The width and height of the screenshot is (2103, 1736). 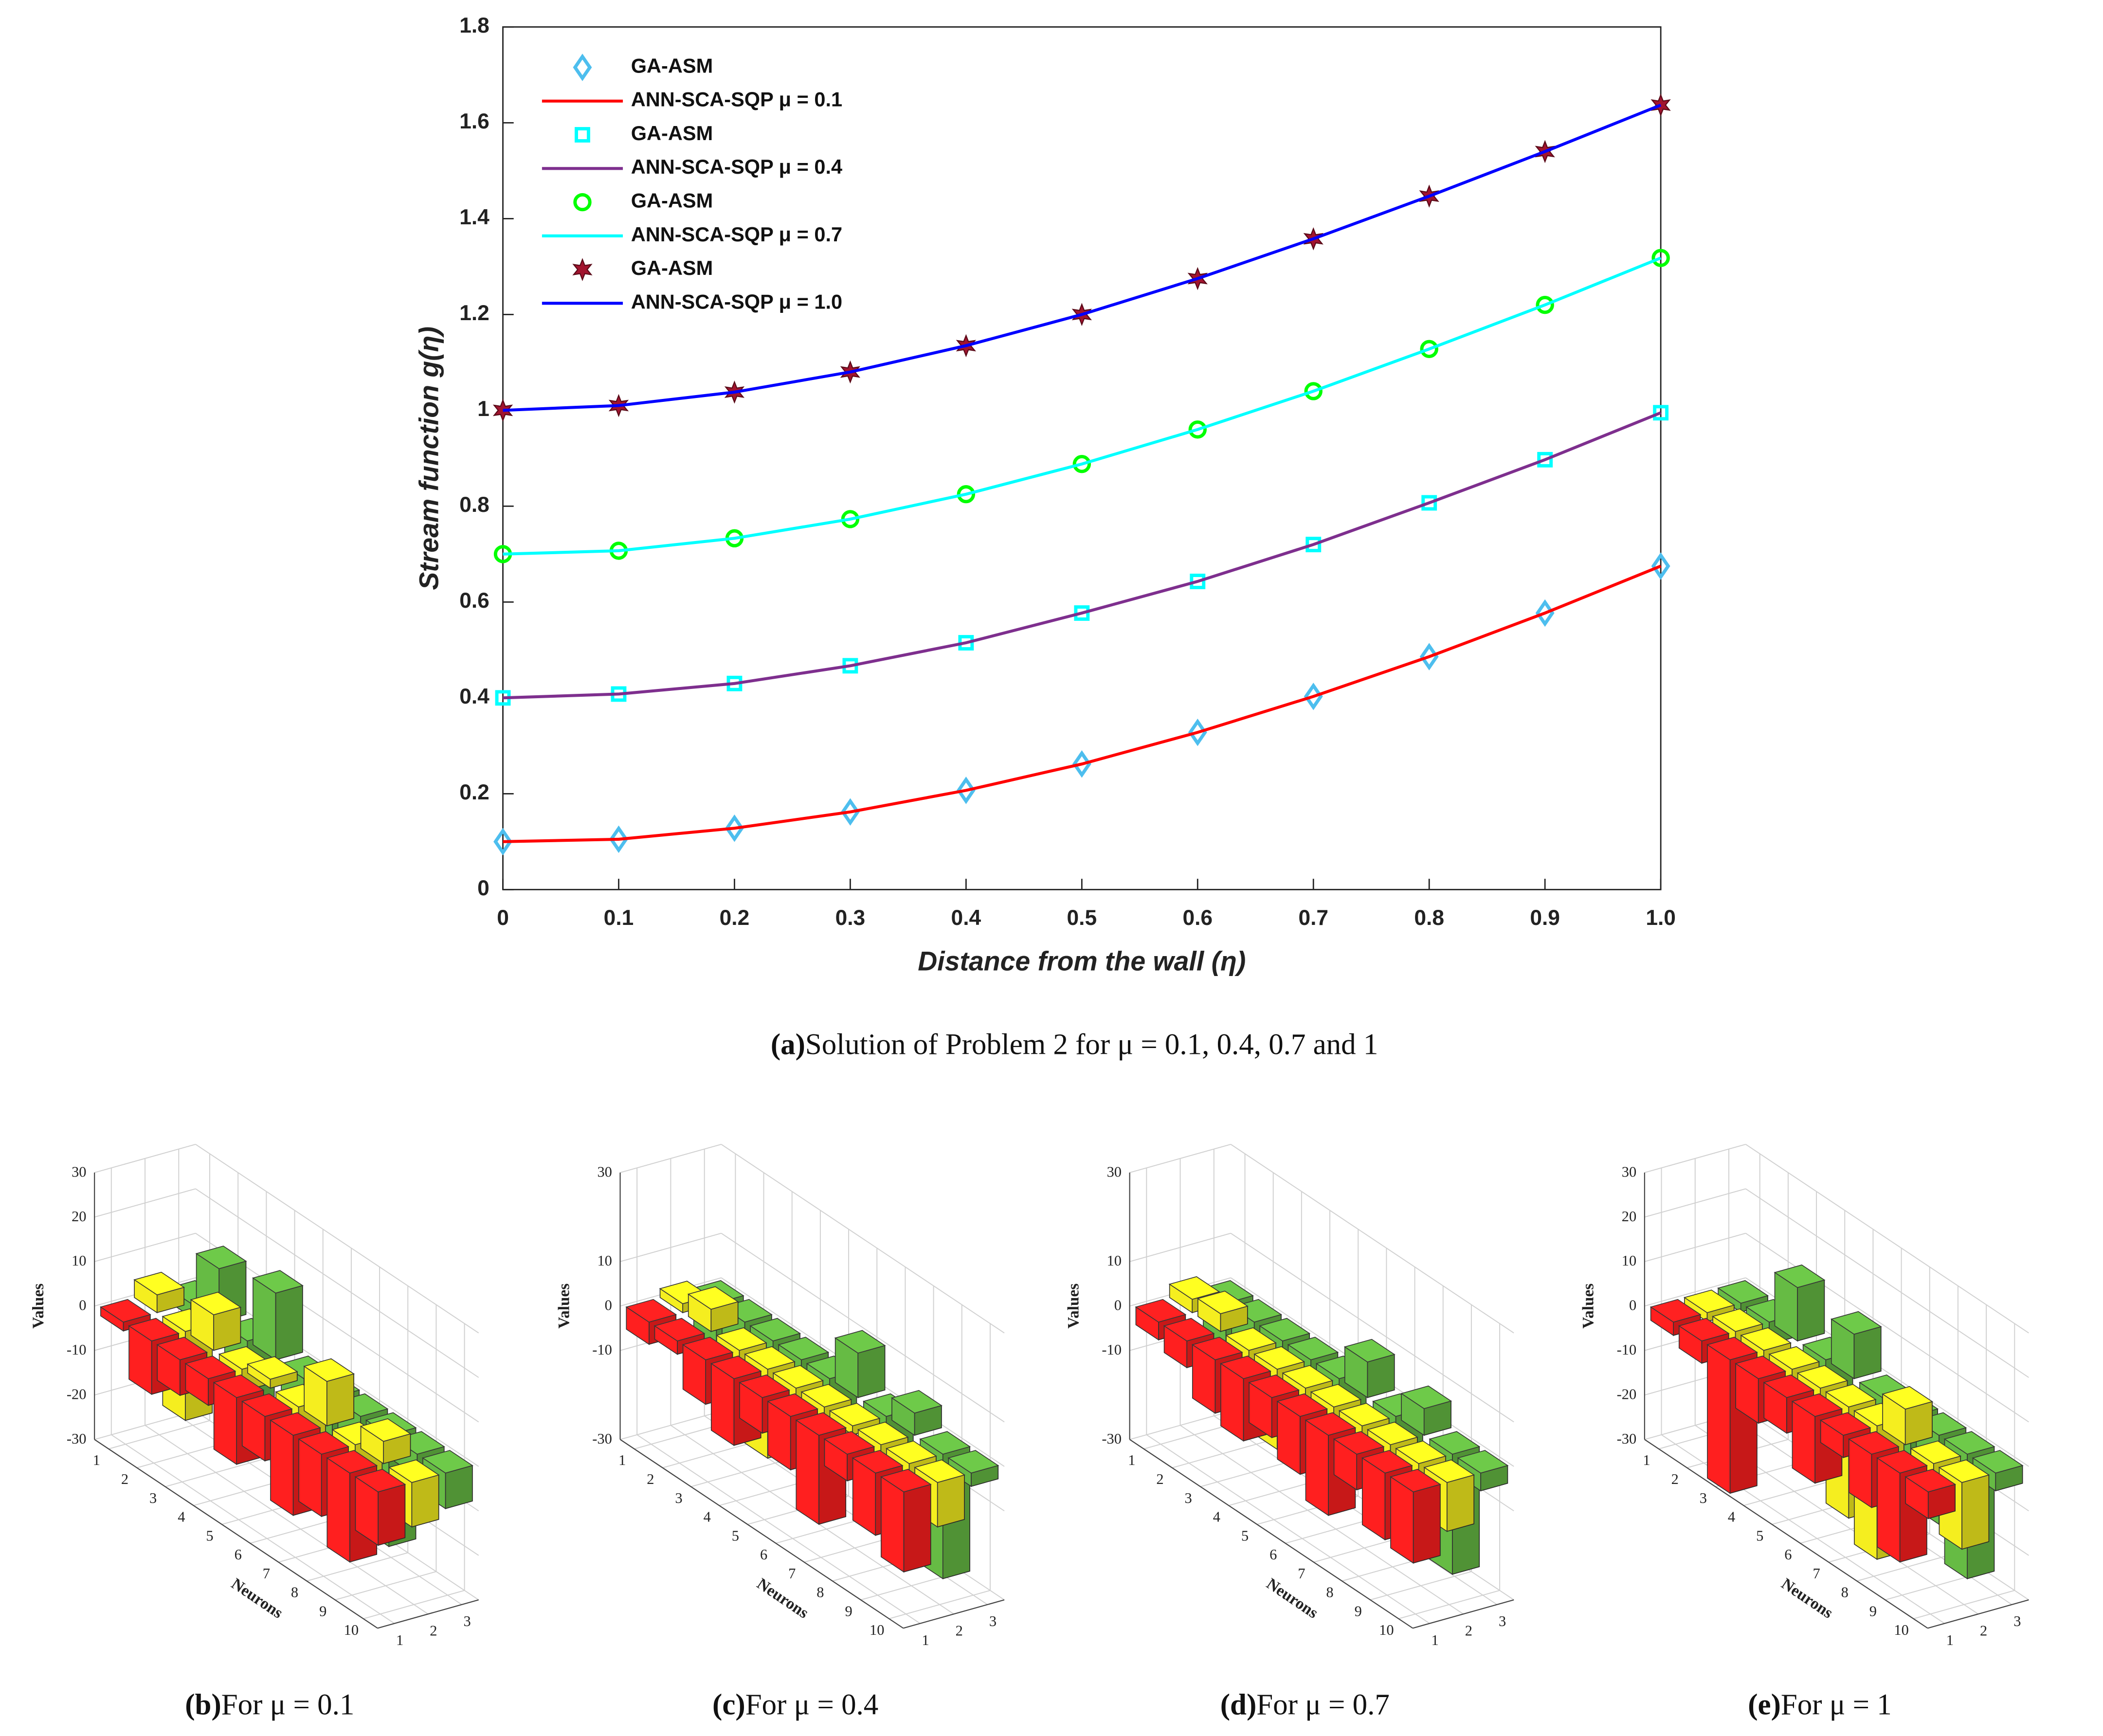 I want to click on series-line, so click(x=1082, y=704).